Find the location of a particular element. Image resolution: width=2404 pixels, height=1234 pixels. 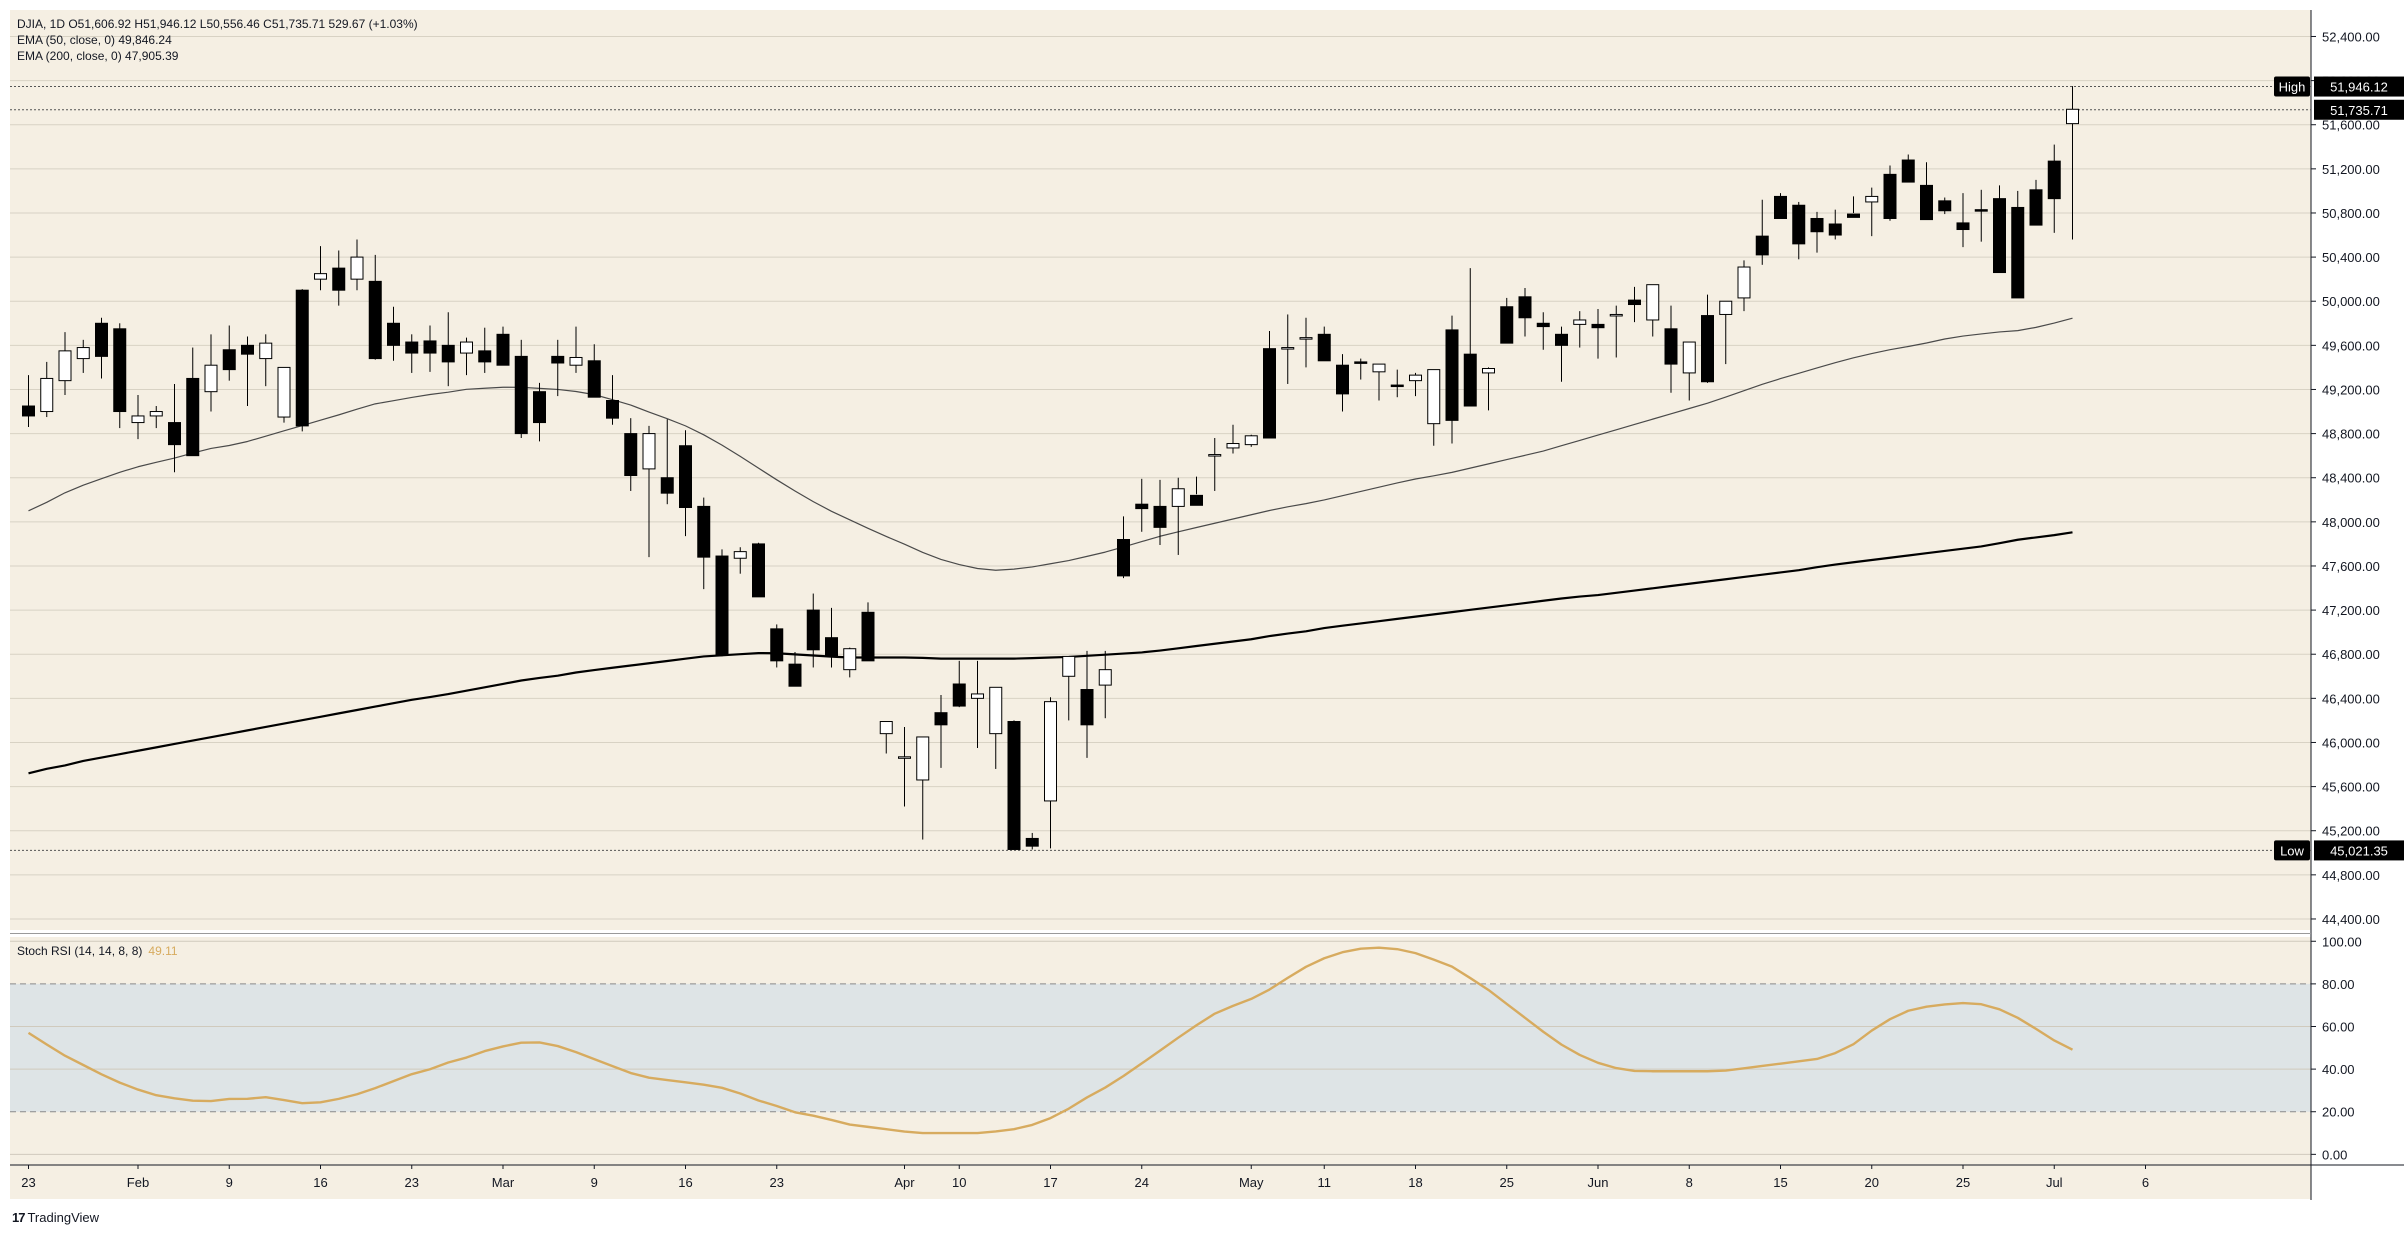

rsi-axis-label: 20.00 is located at coordinates (2338, 1112).